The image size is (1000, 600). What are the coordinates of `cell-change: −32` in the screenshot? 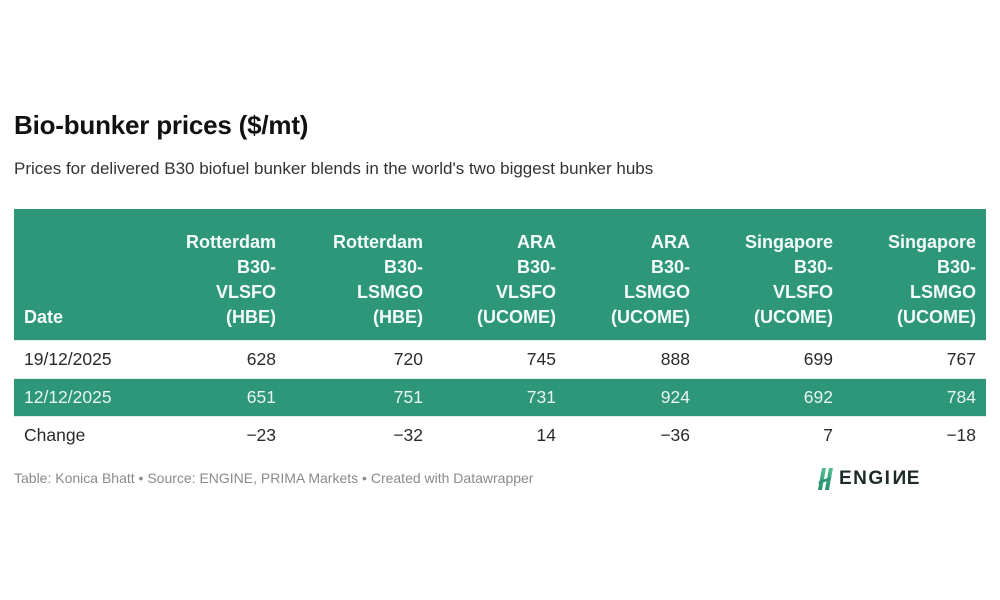 It's located at (359, 435).